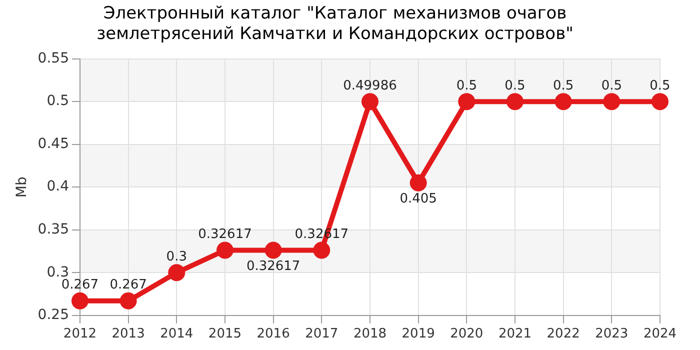 This screenshot has height=350, width=700. What do you see at coordinates (53, 144) in the screenshot?
I see `y-tick-label: 0.45` at bounding box center [53, 144].